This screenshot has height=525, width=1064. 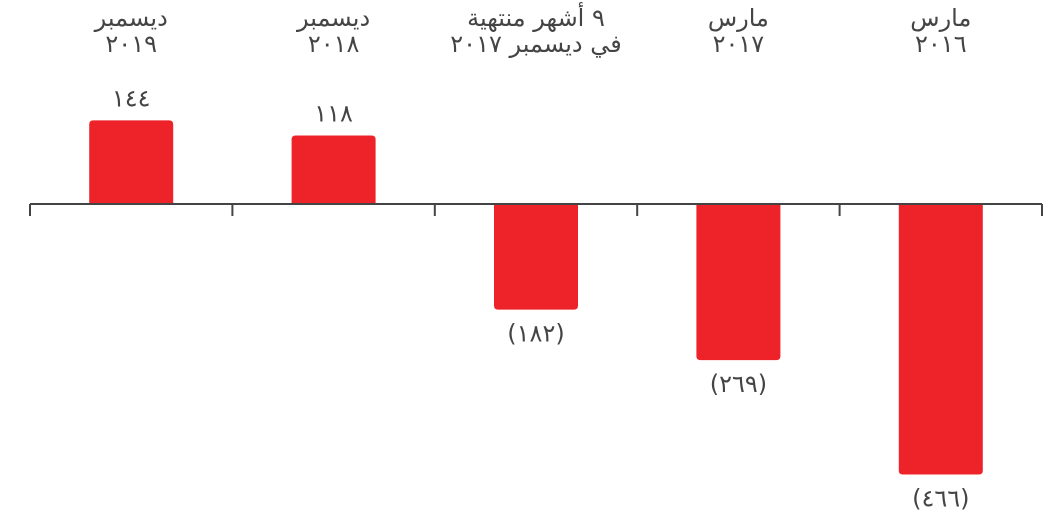 What do you see at coordinates (739, 44) in the screenshot?
I see `category-label: ٢٠١٧` at bounding box center [739, 44].